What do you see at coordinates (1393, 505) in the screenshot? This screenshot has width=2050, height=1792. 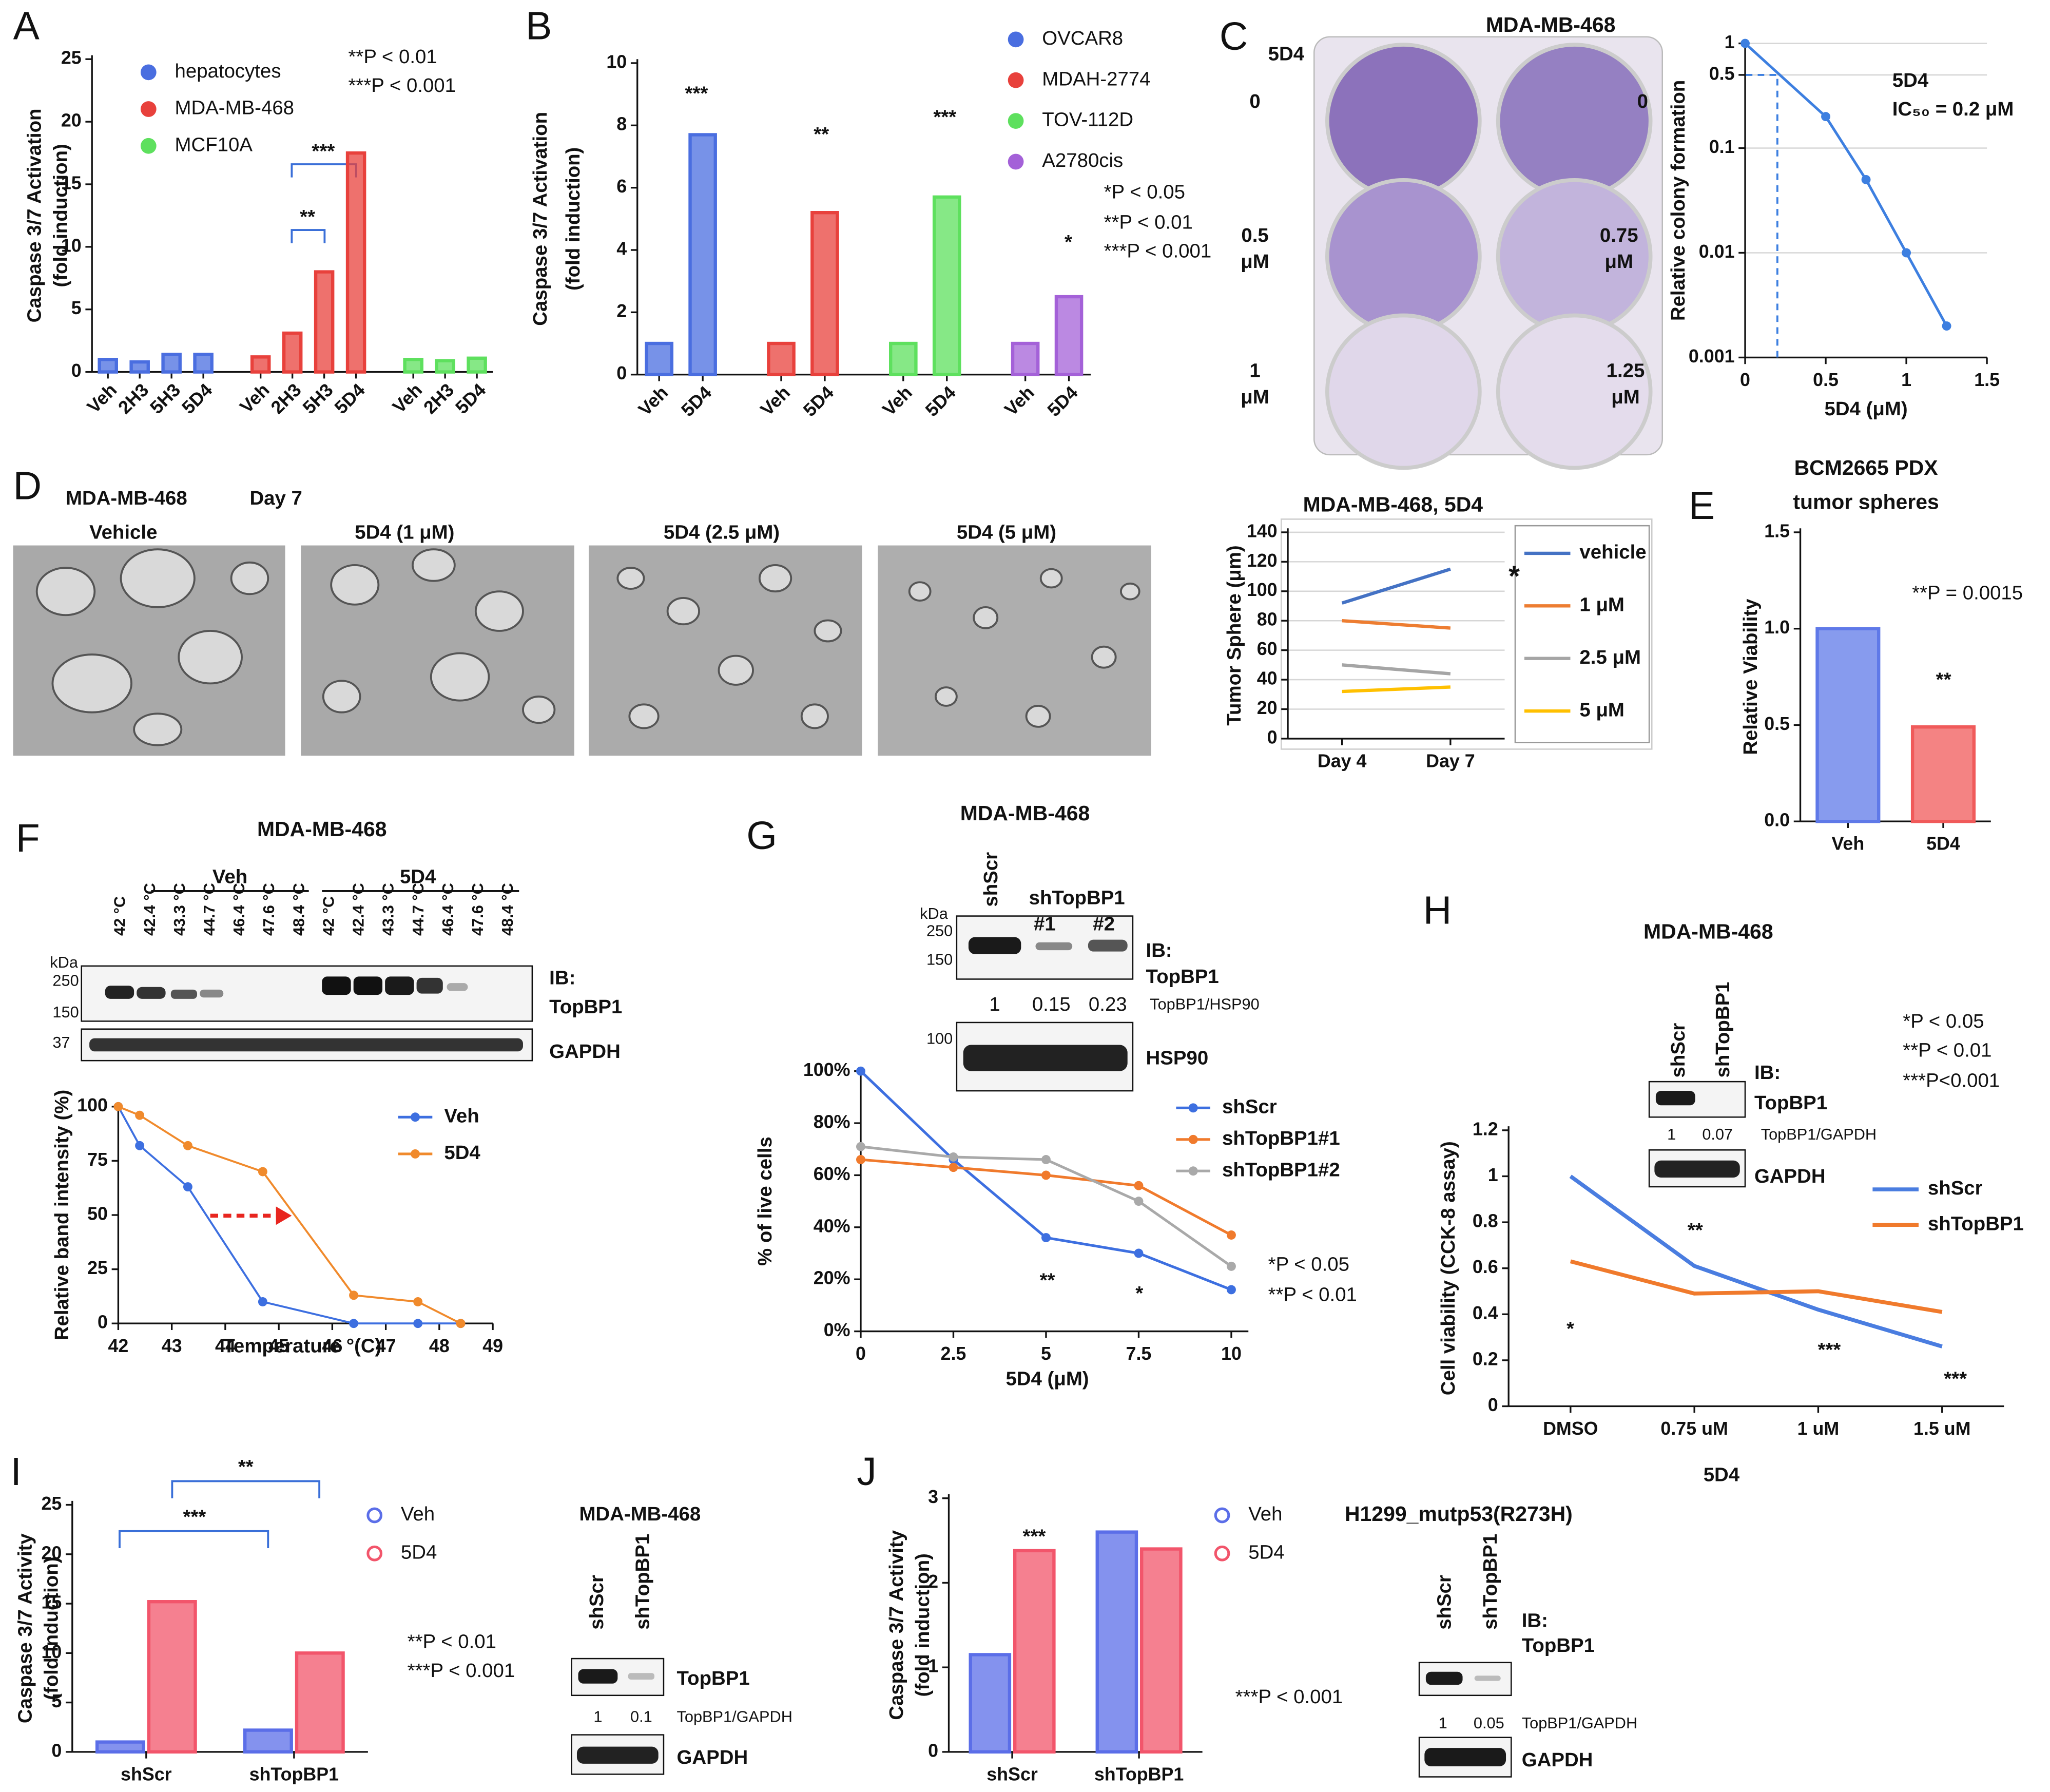 I see `chart-title: MDA-MB-468, 5D4` at bounding box center [1393, 505].